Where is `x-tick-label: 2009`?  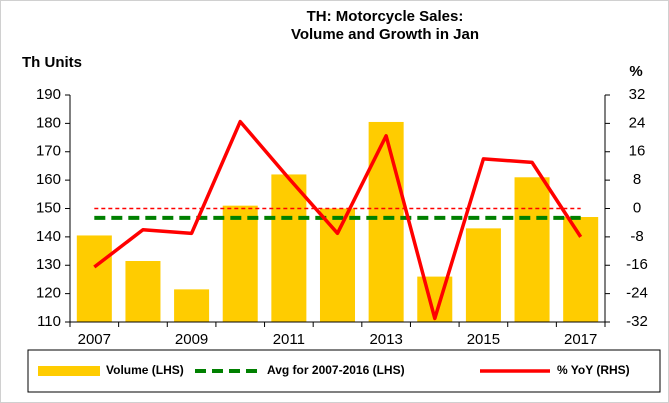
x-tick-label: 2009 is located at coordinates (191, 339).